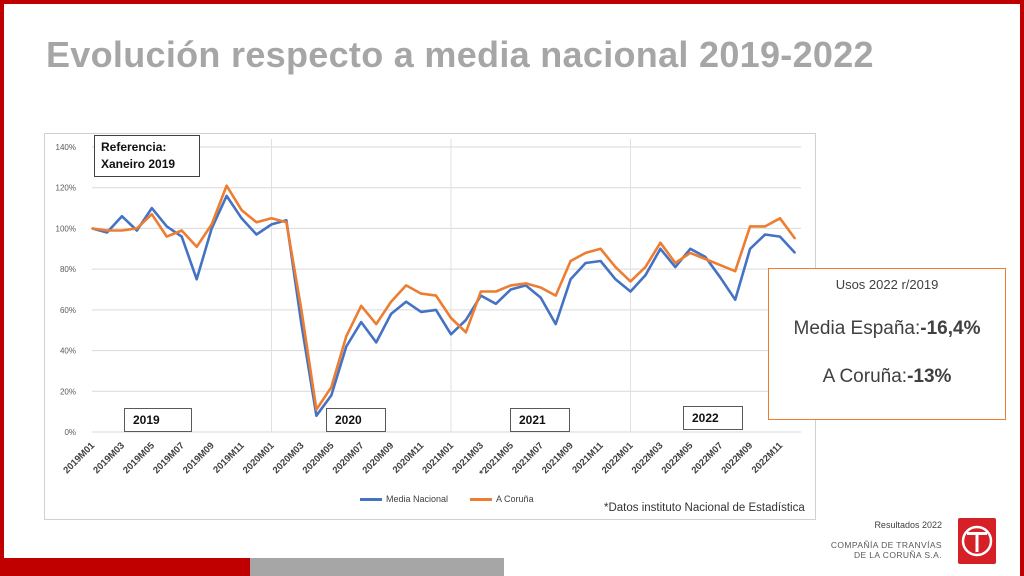  What do you see at coordinates (886, 545) in the screenshot?
I see `footer-company-line1: COMPAÑÍA DE TRANVÍAS` at bounding box center [886, 545].